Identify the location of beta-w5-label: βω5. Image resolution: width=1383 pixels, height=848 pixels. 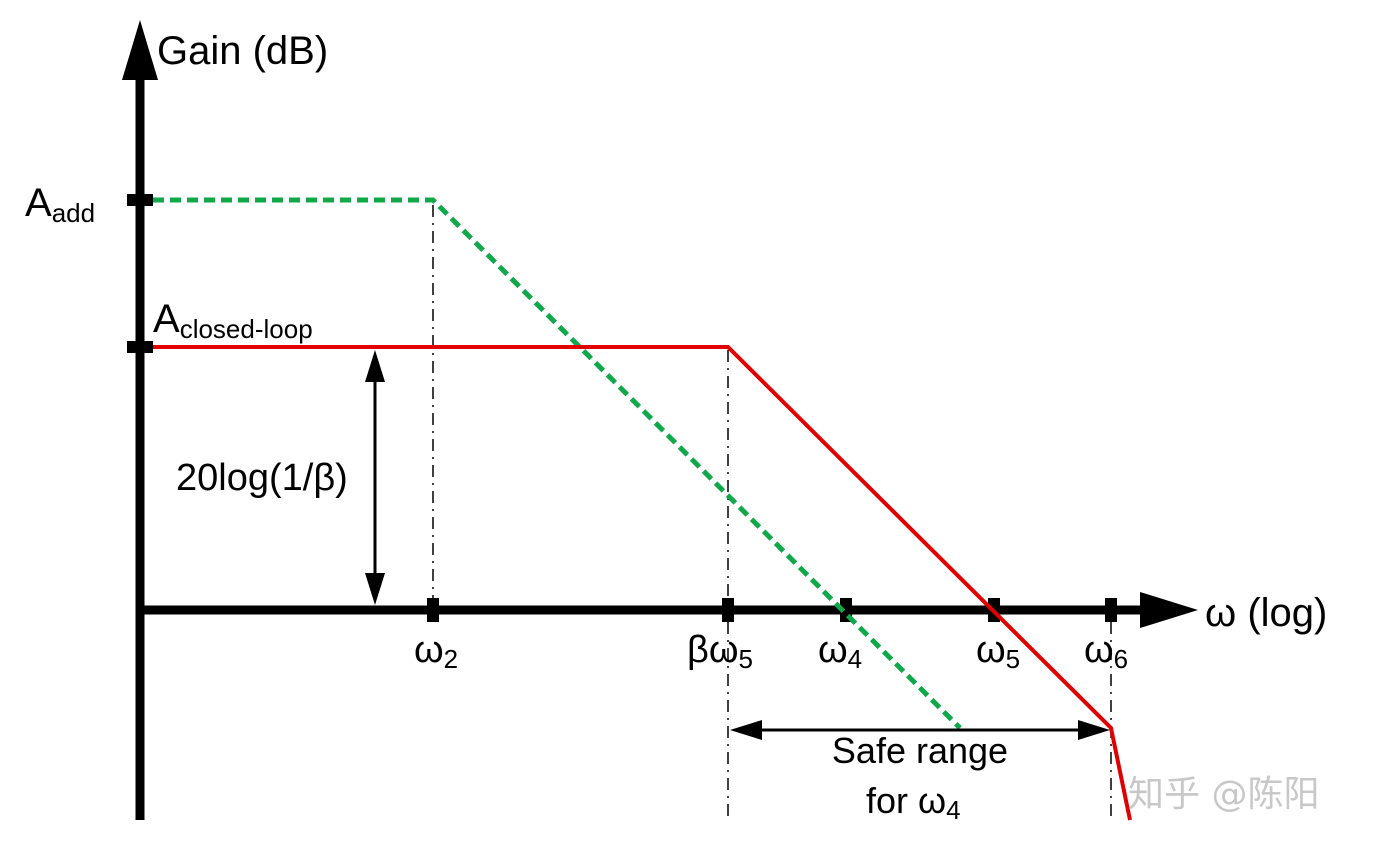
(720, 651).